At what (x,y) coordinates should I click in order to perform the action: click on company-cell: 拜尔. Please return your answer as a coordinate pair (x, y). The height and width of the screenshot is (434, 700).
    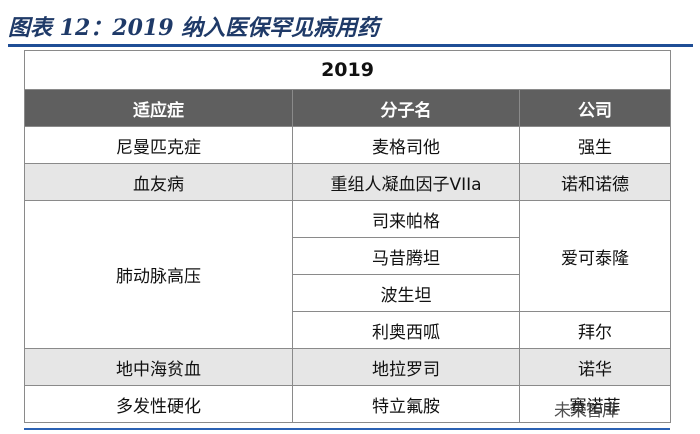
    Looking at the image, I should click on (595, 330).